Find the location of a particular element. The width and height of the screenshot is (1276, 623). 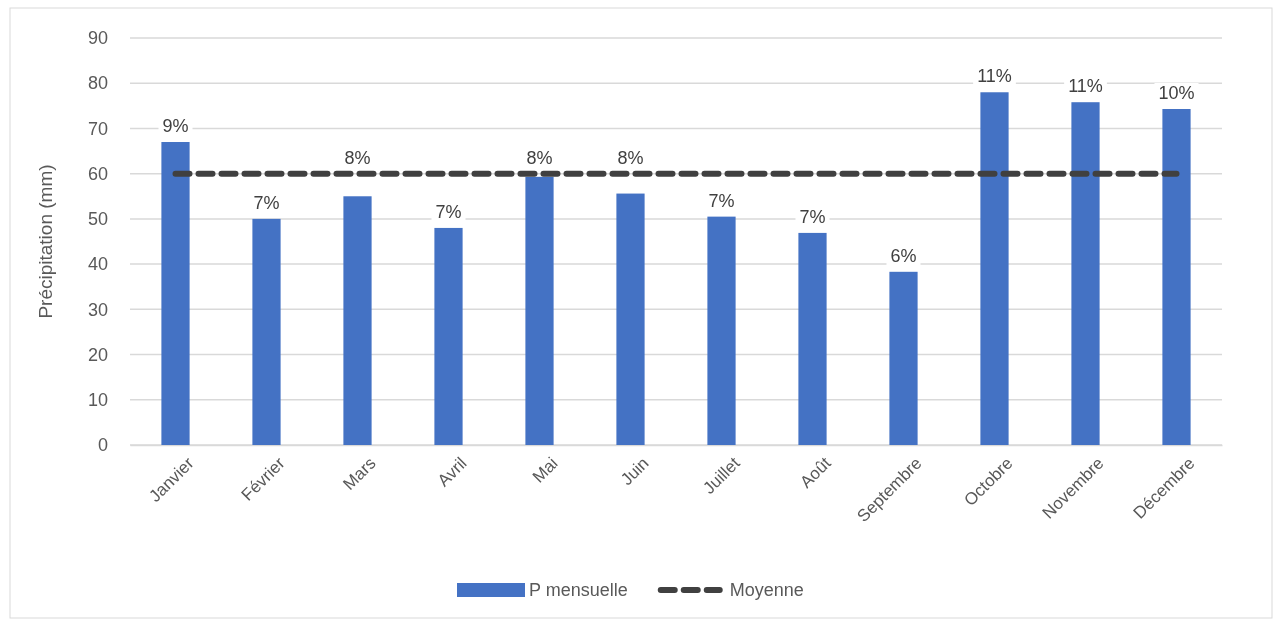

y-tick-label: 30 is located at coordinates (97, 309).